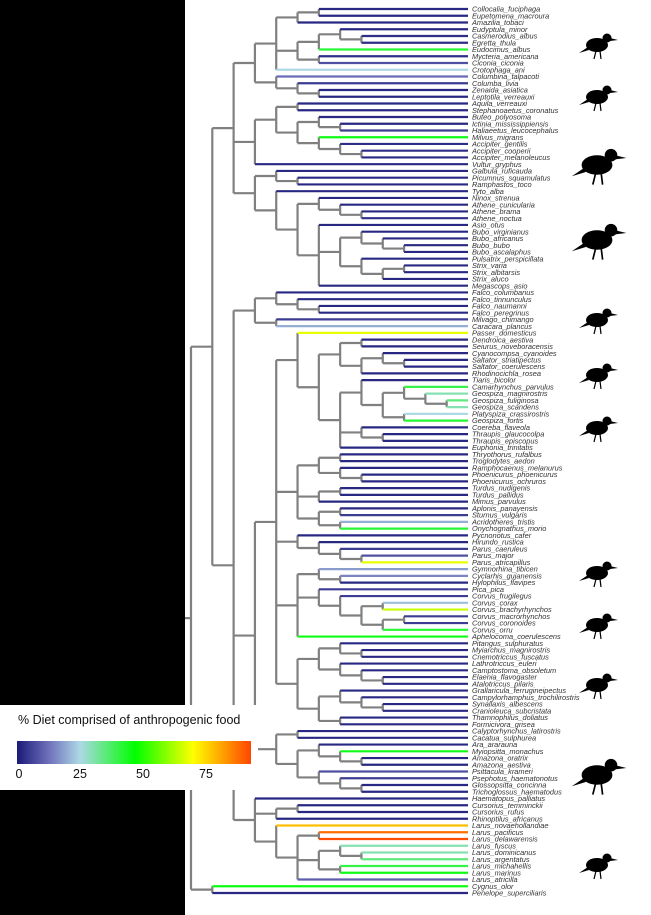 The width and height of the screenshot is (651, 915). Describe the element at coordinates (598, 376) in the screenshot. I see `finch-icon` at that location.